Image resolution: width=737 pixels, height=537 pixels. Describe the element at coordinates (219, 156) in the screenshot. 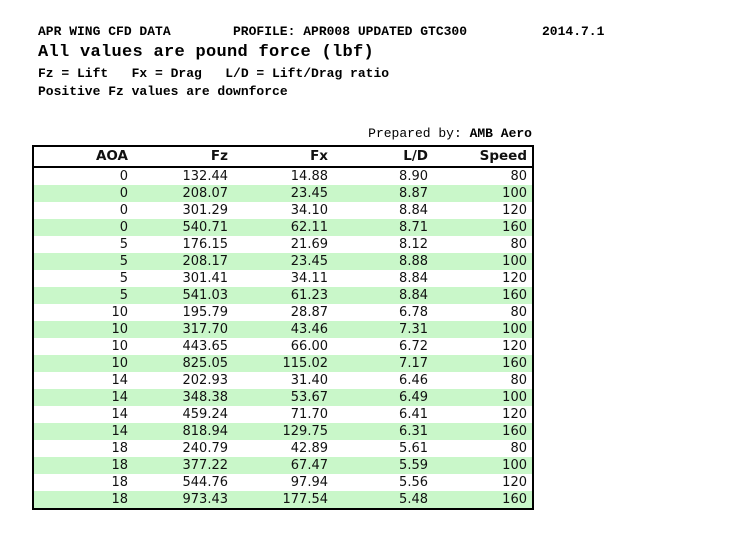

I see `column-header-fz: Fz` at that location.